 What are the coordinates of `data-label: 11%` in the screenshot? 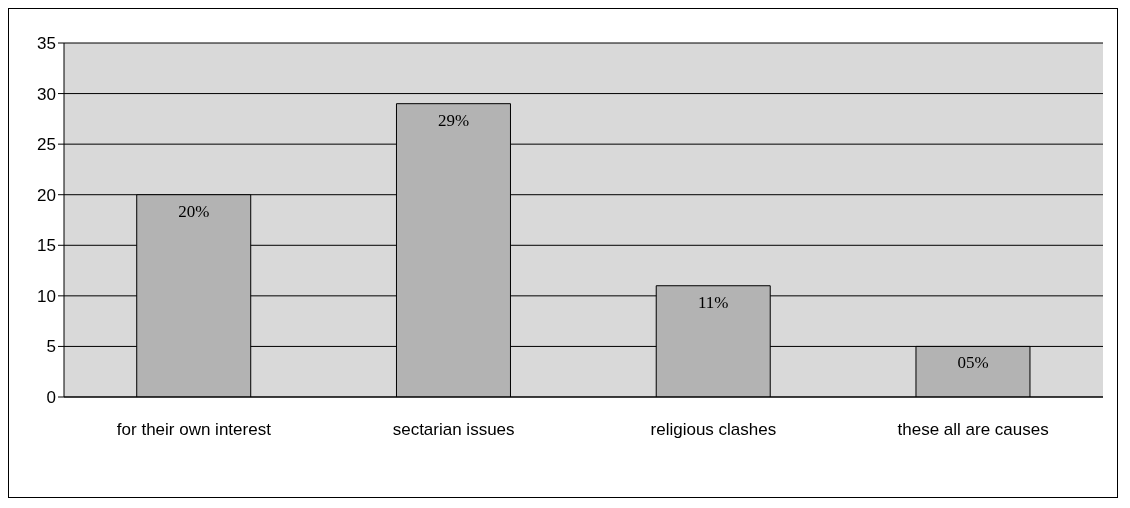 It's located at (713, 302).